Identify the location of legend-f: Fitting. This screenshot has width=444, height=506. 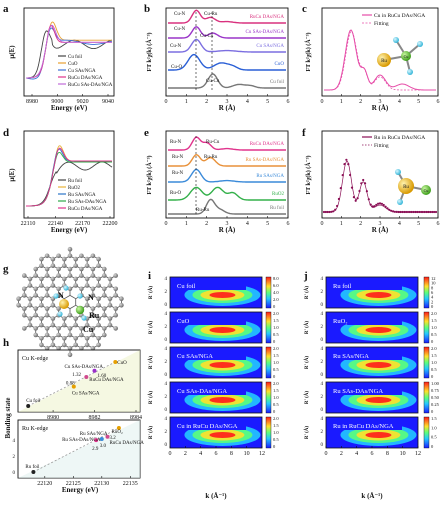
(381, 146).